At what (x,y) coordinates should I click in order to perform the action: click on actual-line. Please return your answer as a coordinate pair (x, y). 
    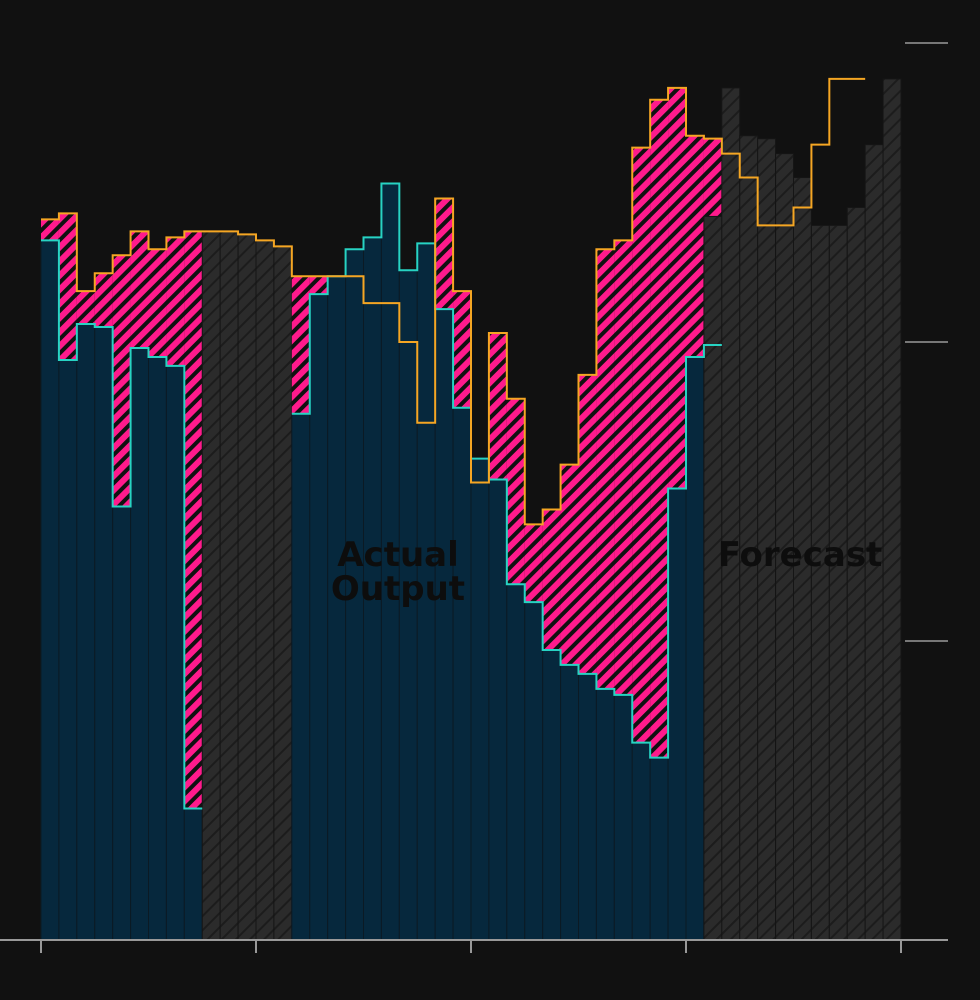
    Looking at the image, I should click on (122, 524).